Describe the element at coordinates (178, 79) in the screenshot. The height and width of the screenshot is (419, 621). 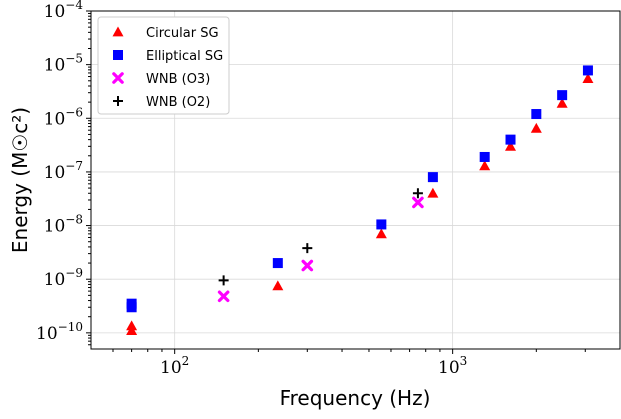
I see `legend-label-wnb-o3: WNB (O3)` at that location.